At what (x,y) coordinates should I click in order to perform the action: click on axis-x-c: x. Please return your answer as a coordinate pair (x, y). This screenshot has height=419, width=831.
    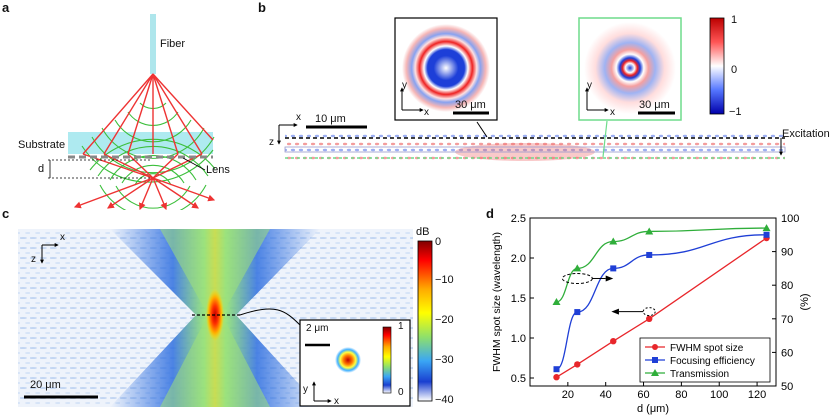
    Looking at the image, I should click on (62, 237).